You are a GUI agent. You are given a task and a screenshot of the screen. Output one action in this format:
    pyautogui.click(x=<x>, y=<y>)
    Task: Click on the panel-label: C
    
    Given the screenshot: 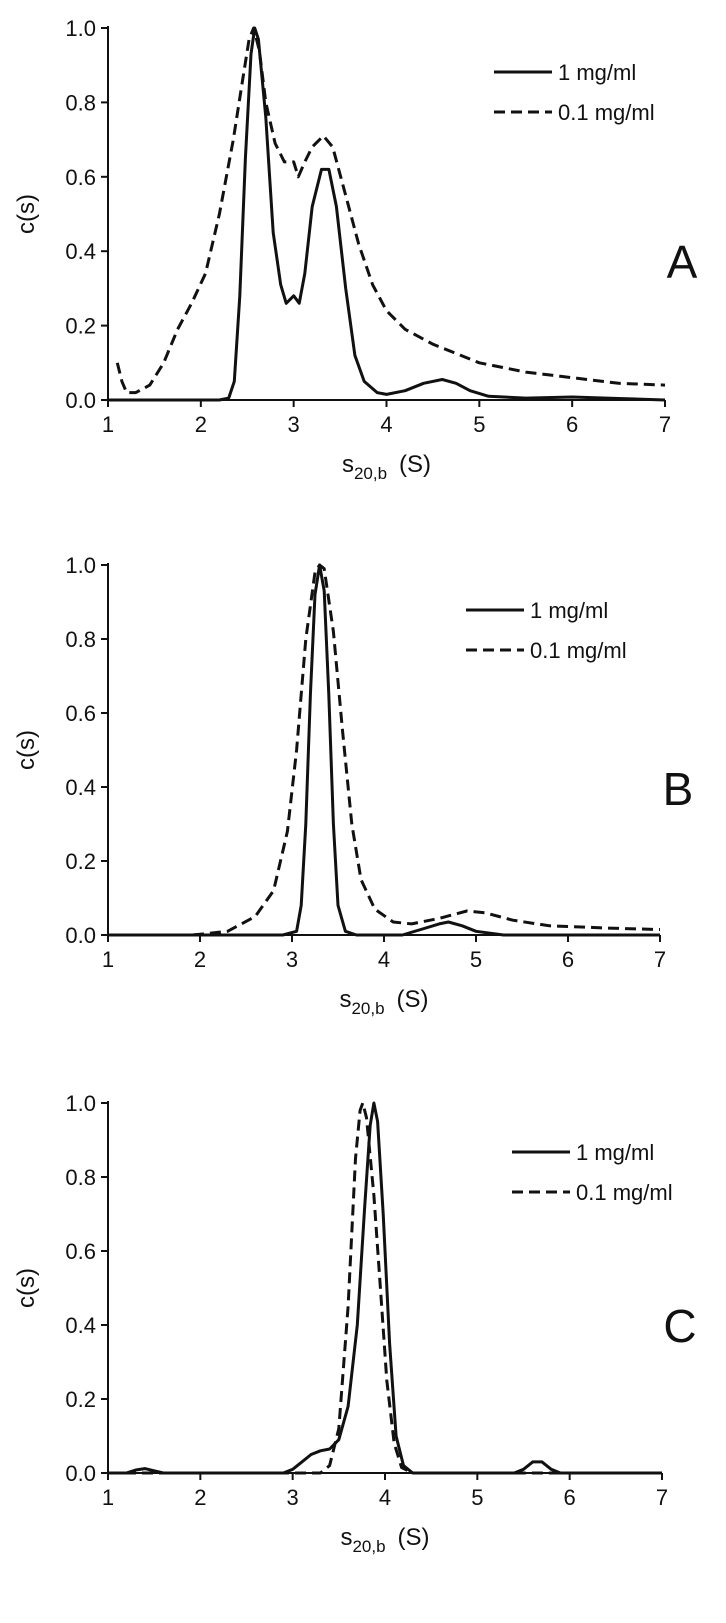 What is the action you would take?
    pyautogui.click(x=679, y=1326)
    